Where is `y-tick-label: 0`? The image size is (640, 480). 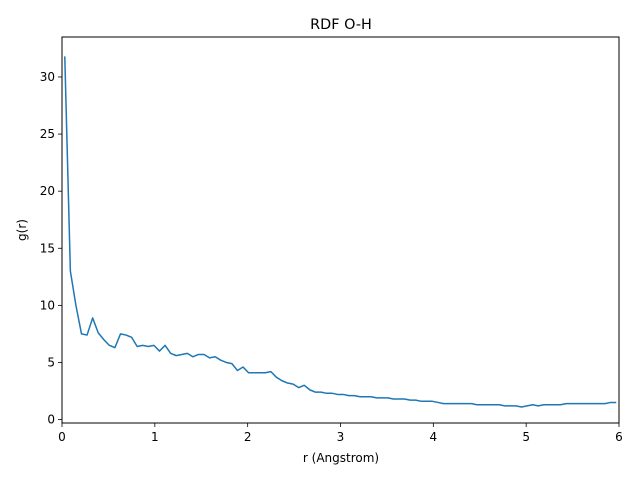
y-tick-label: 0 is located at coordinates (51, 420).